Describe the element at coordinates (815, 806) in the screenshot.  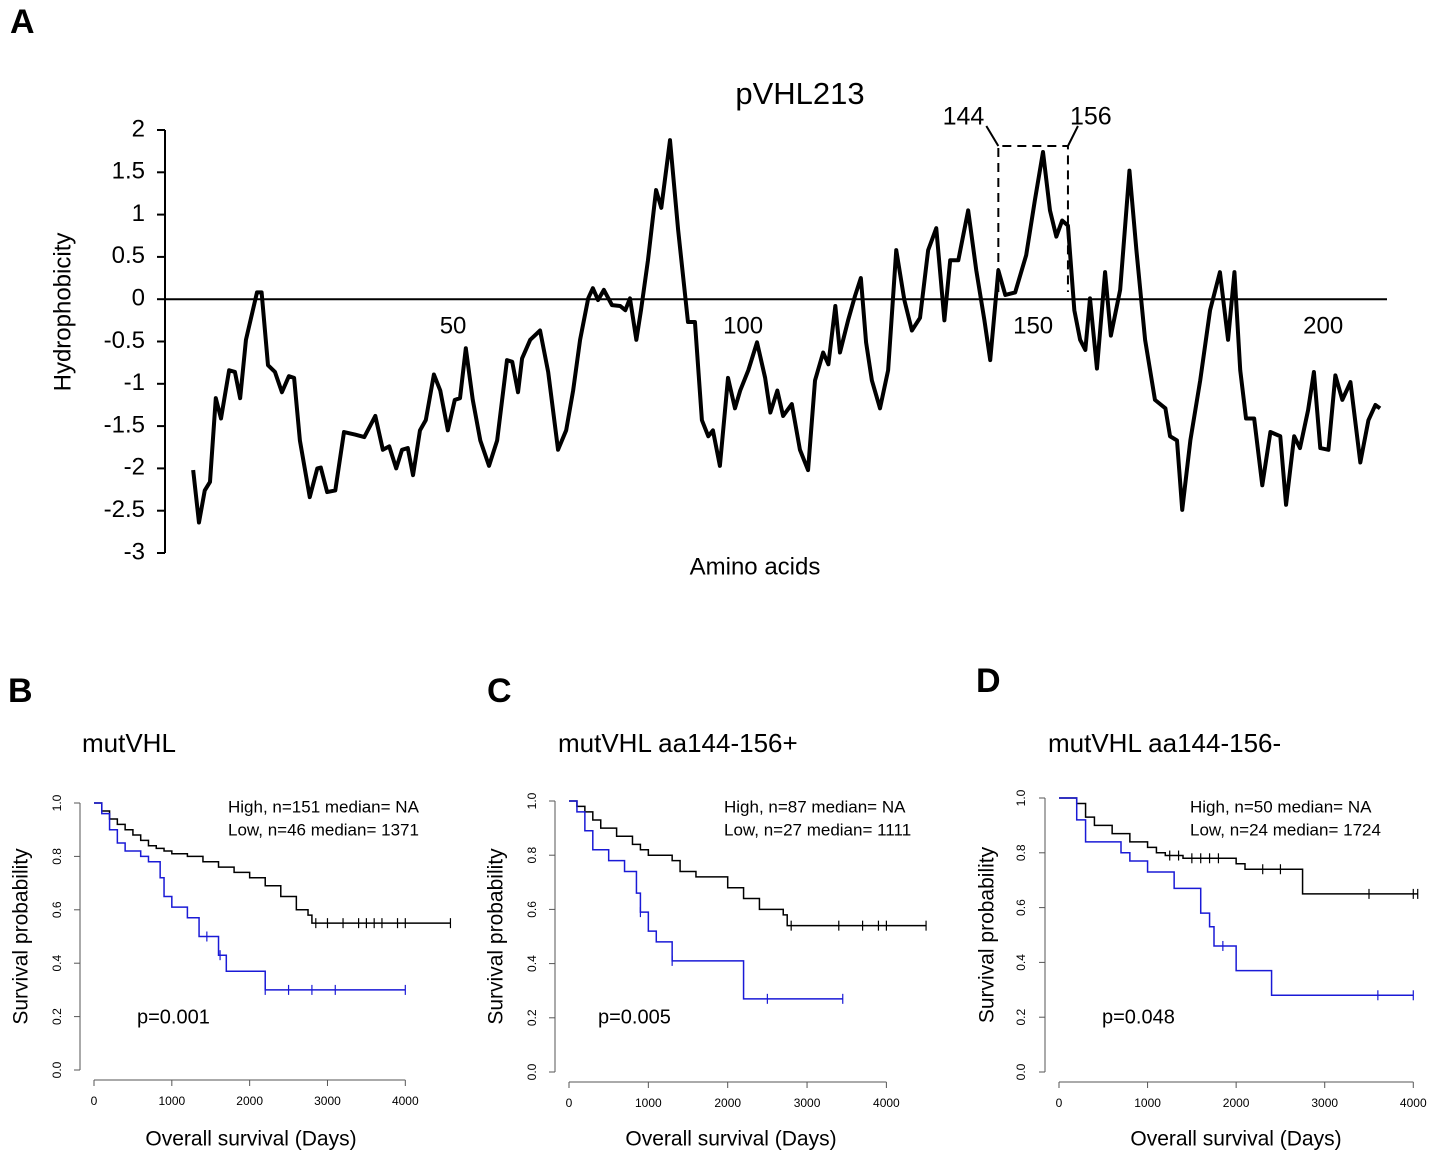
I see `legend-entry: High, n=87 median= NA` at that location.